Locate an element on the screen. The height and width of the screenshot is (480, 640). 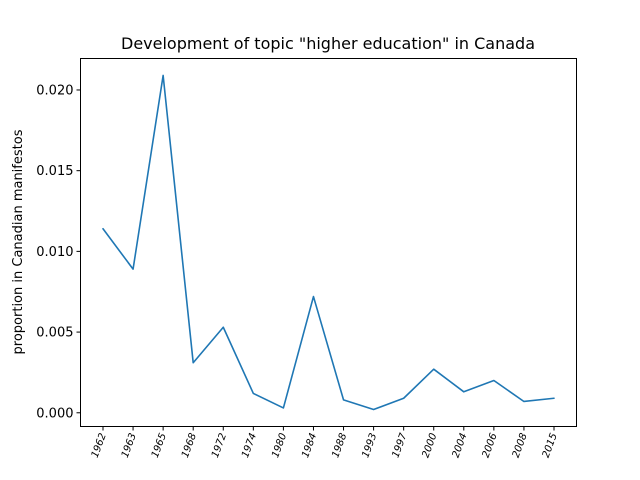
x-tick-label: 2006 is located at coordinates (490, 446).